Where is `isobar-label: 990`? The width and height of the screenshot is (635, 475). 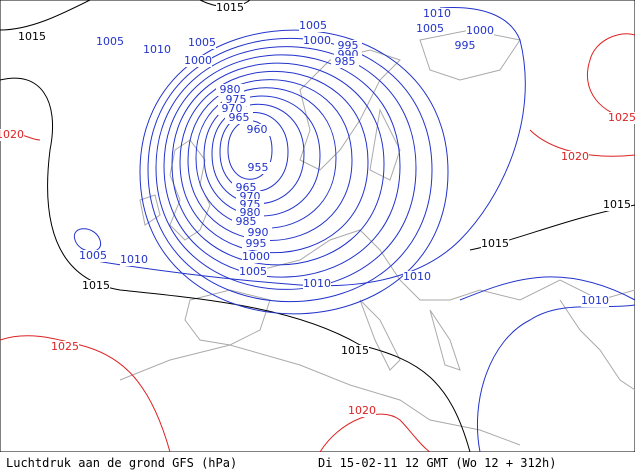 isobar-label: 990 is located at coordinates (258, 232).